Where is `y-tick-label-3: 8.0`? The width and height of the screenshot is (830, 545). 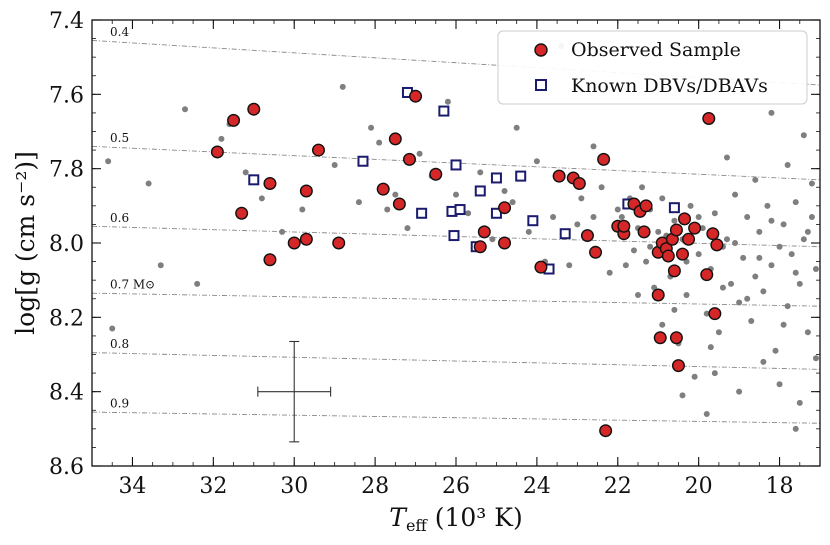 y-tick-label-3: 8.0 is located at coordinates (66, 244).